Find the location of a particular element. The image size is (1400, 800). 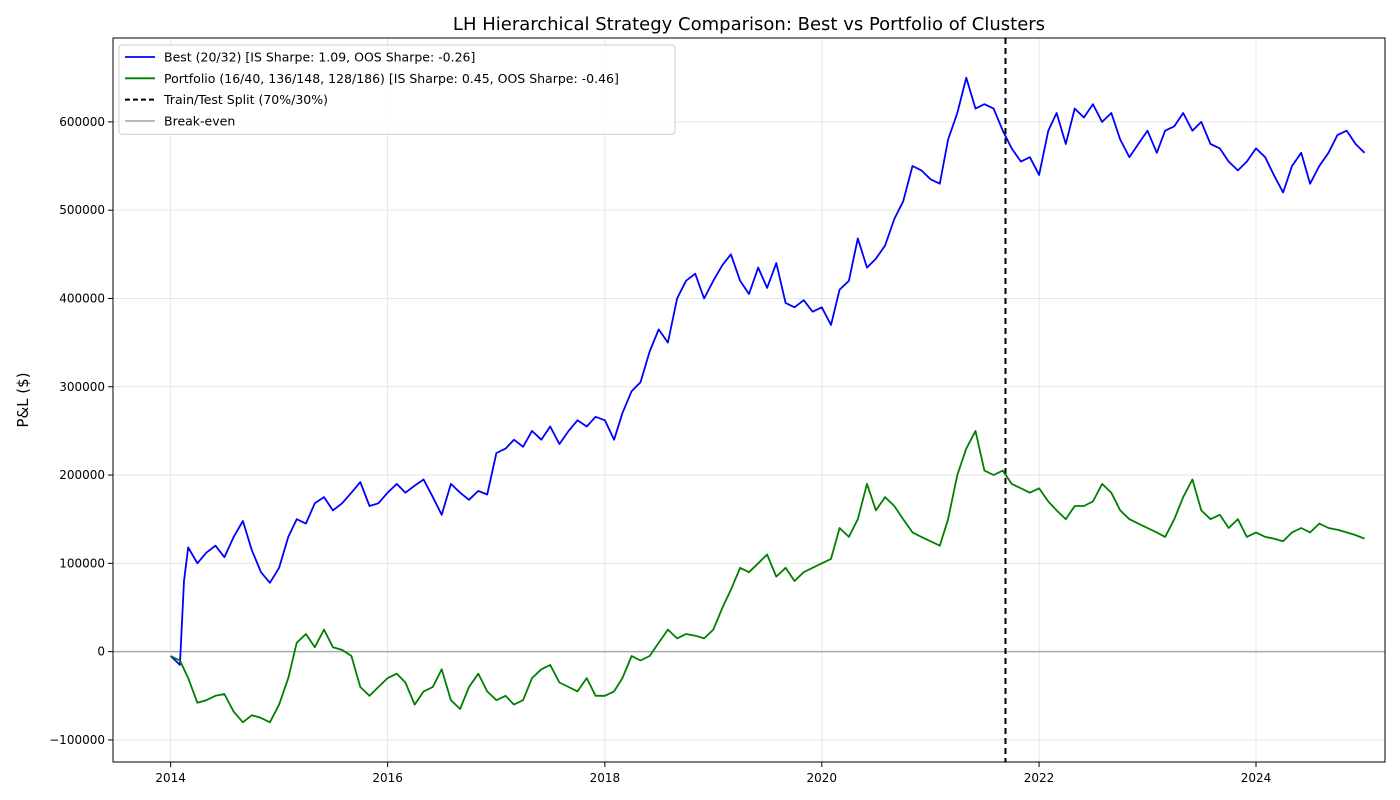

legend-entry-break-even-label: Break-even is located at coordinates (199, 120).